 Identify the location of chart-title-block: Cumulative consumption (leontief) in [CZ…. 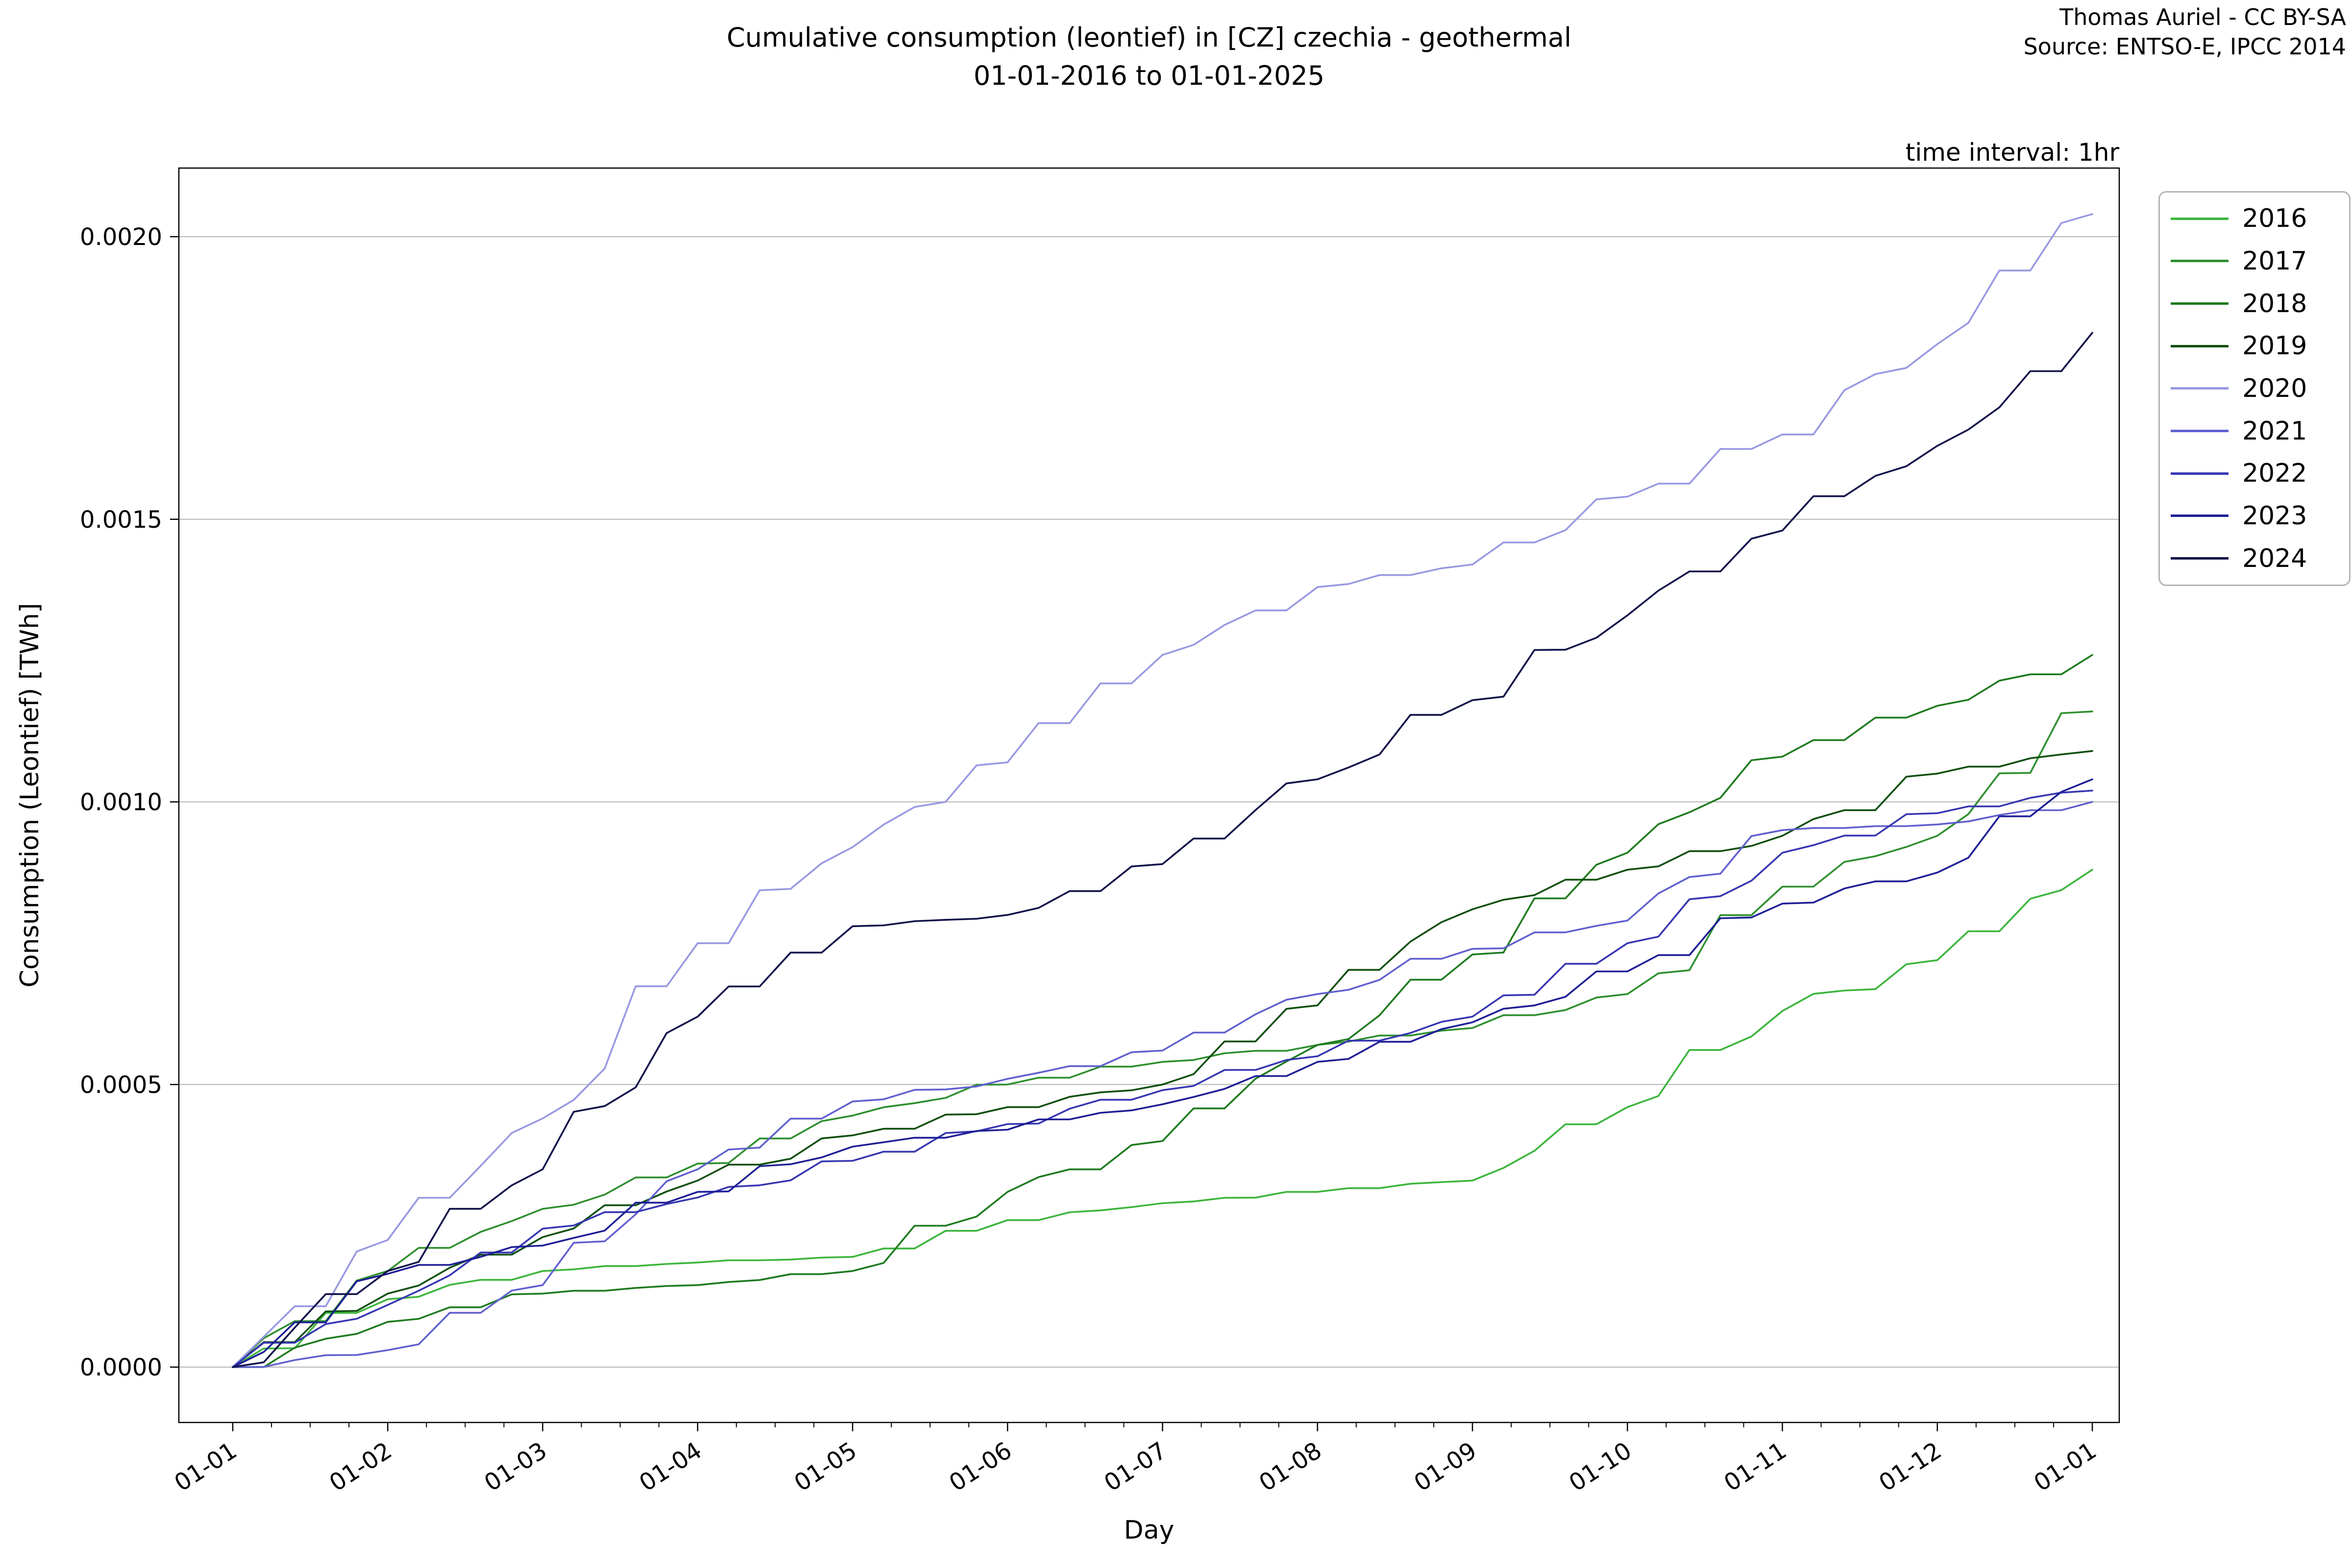
(1149, 57).